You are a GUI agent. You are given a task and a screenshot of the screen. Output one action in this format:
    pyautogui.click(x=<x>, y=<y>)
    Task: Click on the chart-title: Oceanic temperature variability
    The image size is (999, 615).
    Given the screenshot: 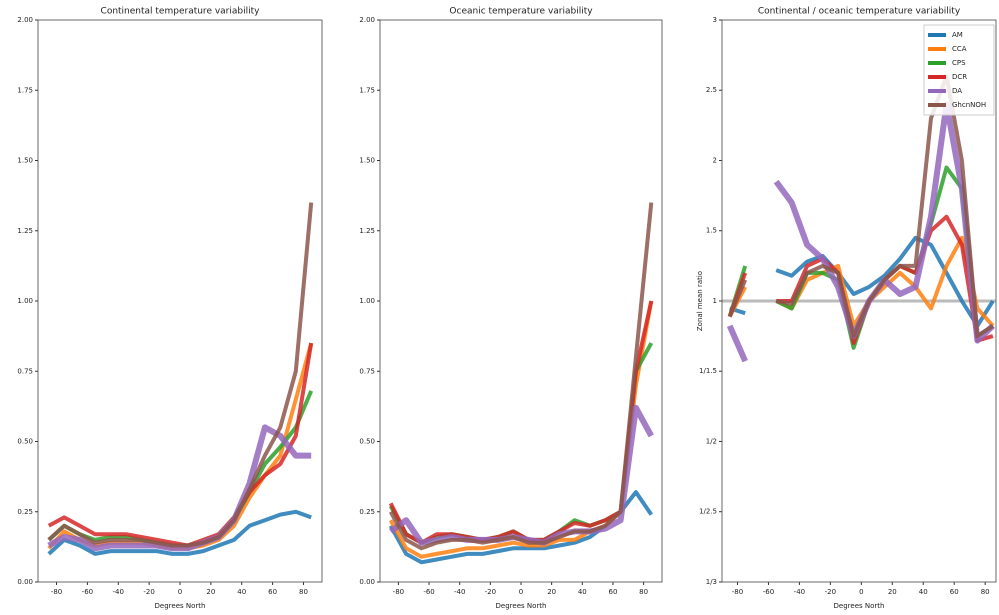 What is the action you would take?
    pyautogui.click(x=521, y=12)
    